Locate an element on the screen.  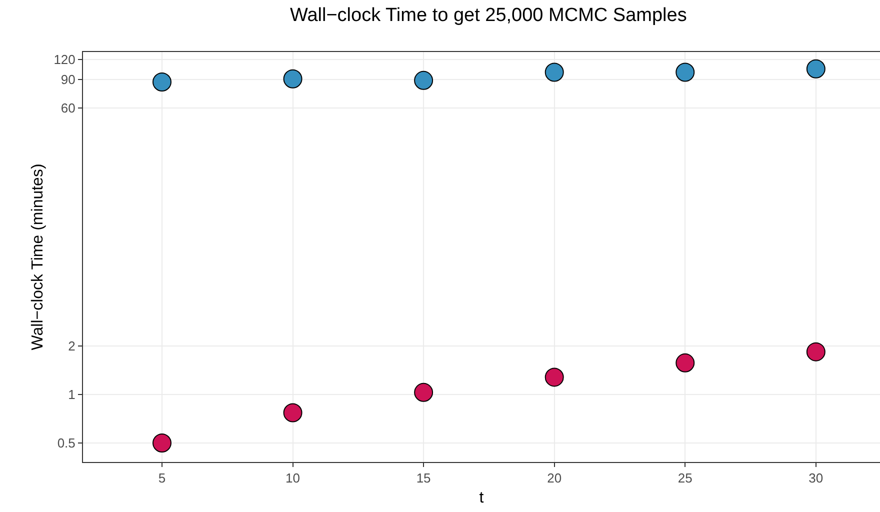
x-tick-label: 30 is located at coordinates (816, 478).